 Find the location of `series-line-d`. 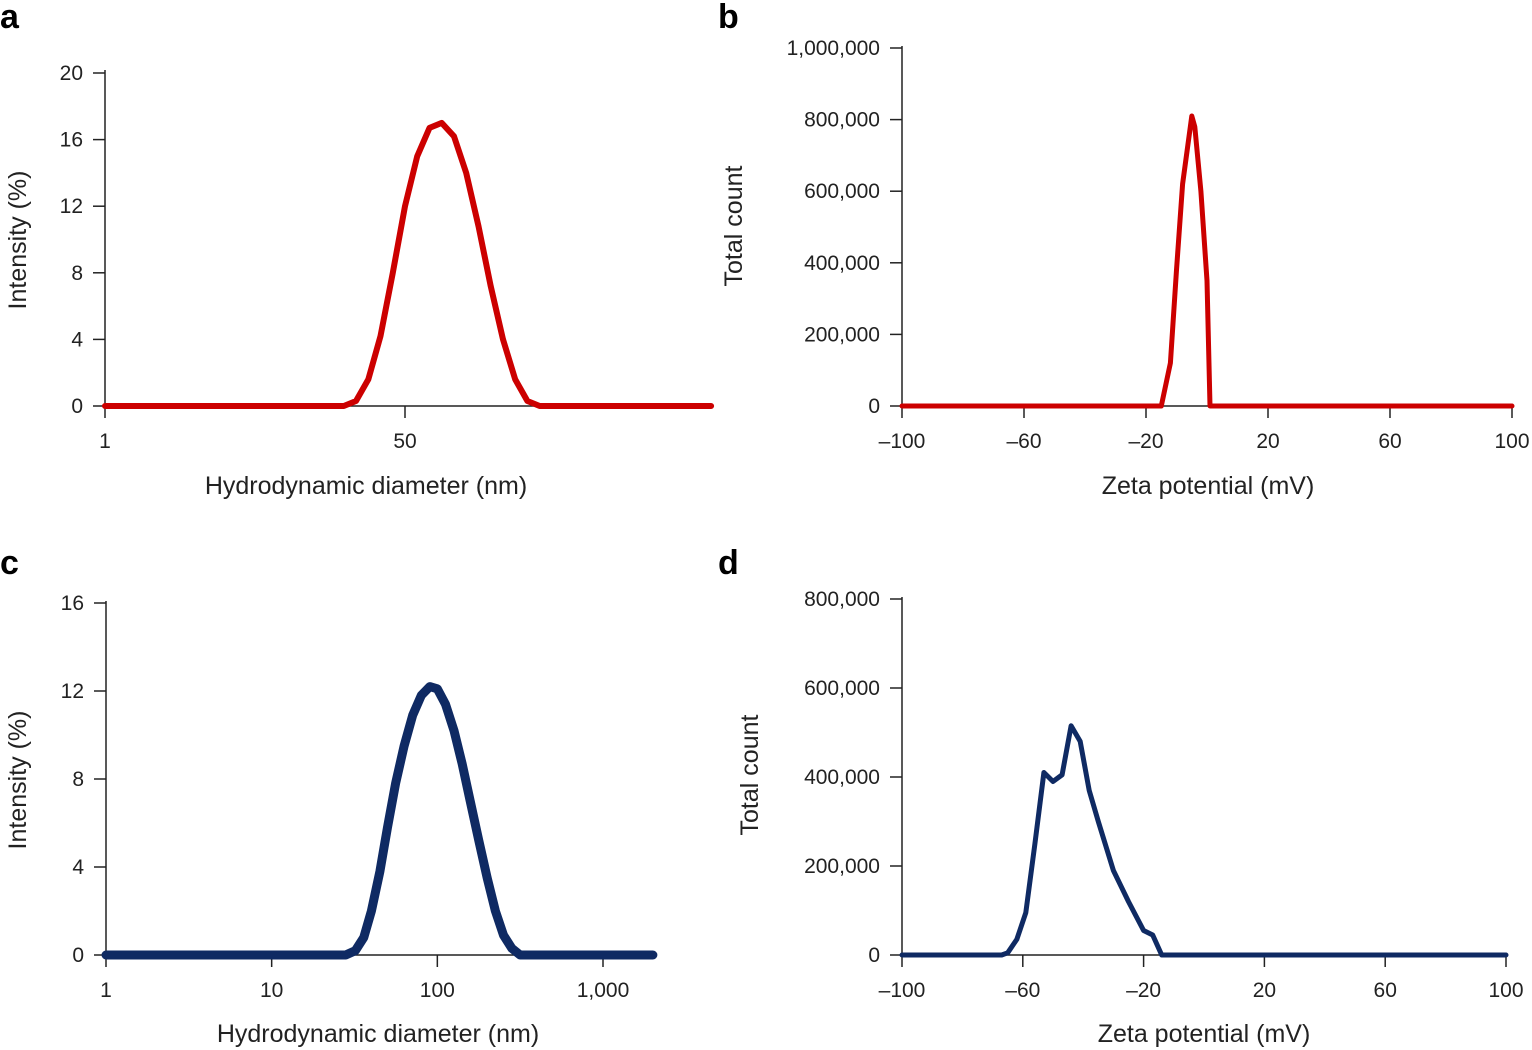

series-line-d is located at coordinates (1204, 840).